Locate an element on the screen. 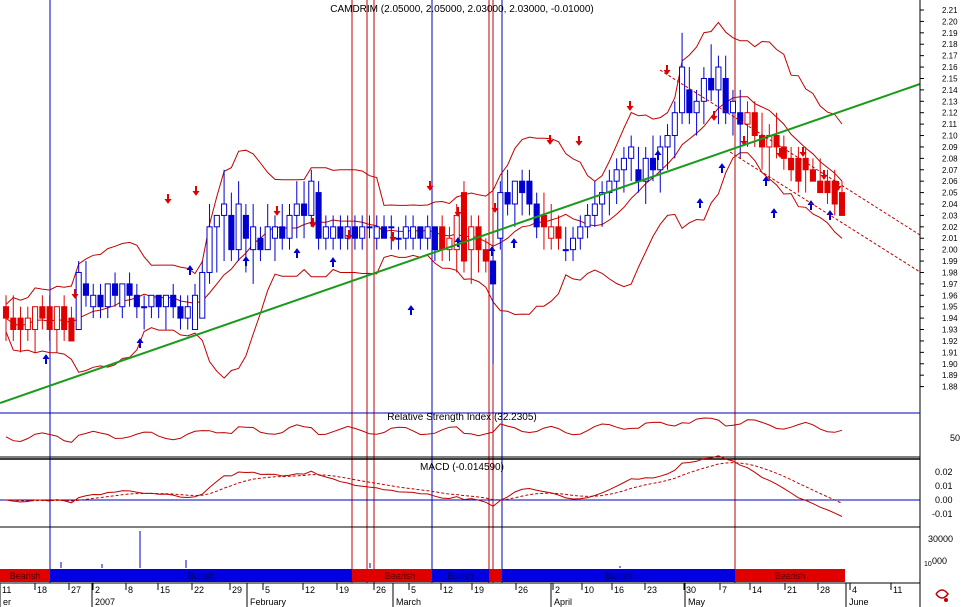 This screenshot has height=607, width=964. volume-tick-2: 000 is located at coordinates (939, 561).